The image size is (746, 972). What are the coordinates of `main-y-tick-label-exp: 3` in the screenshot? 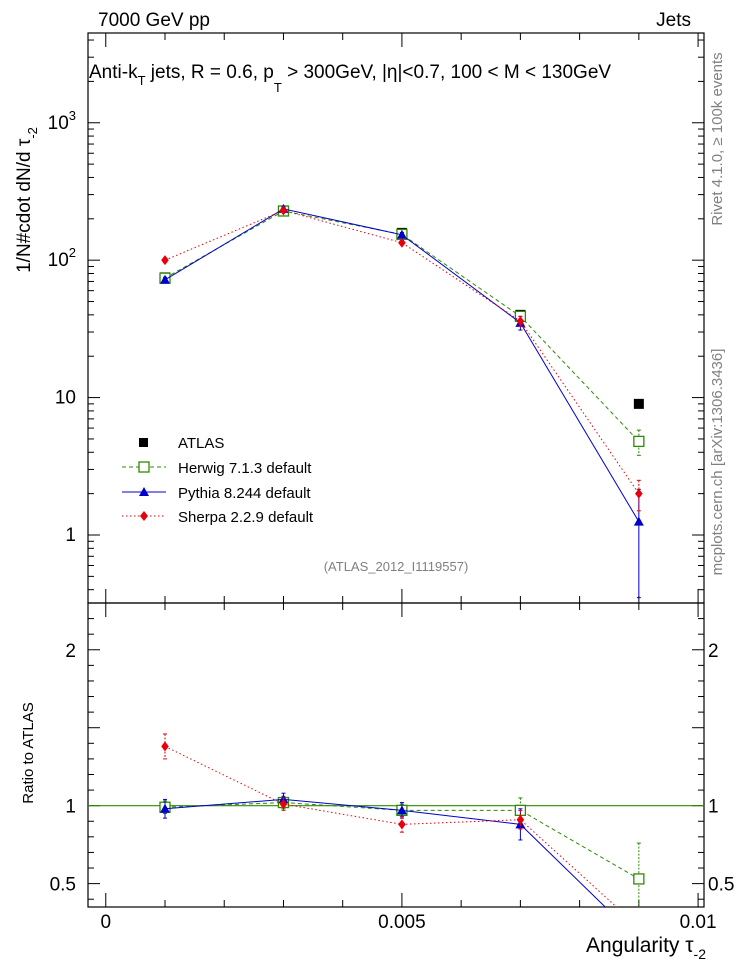 It's located at (72, 115).